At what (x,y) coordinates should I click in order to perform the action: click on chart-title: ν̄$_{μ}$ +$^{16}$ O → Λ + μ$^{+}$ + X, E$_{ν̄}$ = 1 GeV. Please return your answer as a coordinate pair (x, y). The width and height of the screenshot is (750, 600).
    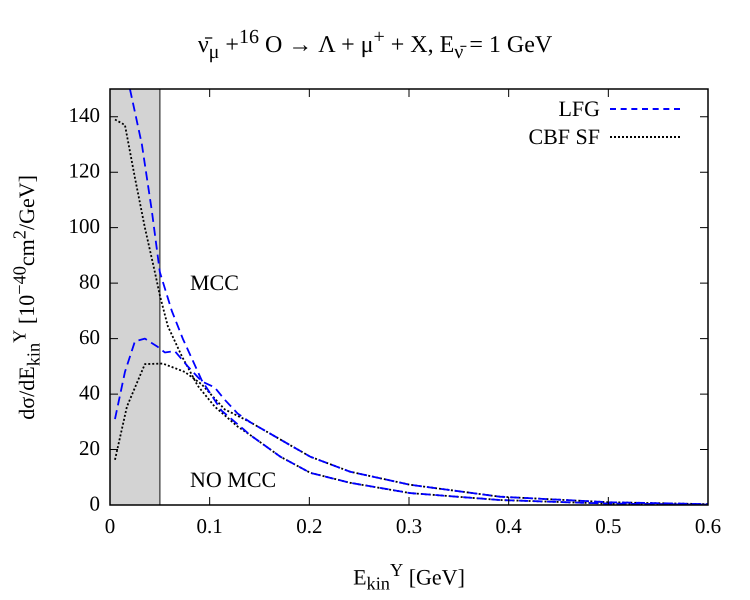
    Looking at the image, I should click on (375, 44).